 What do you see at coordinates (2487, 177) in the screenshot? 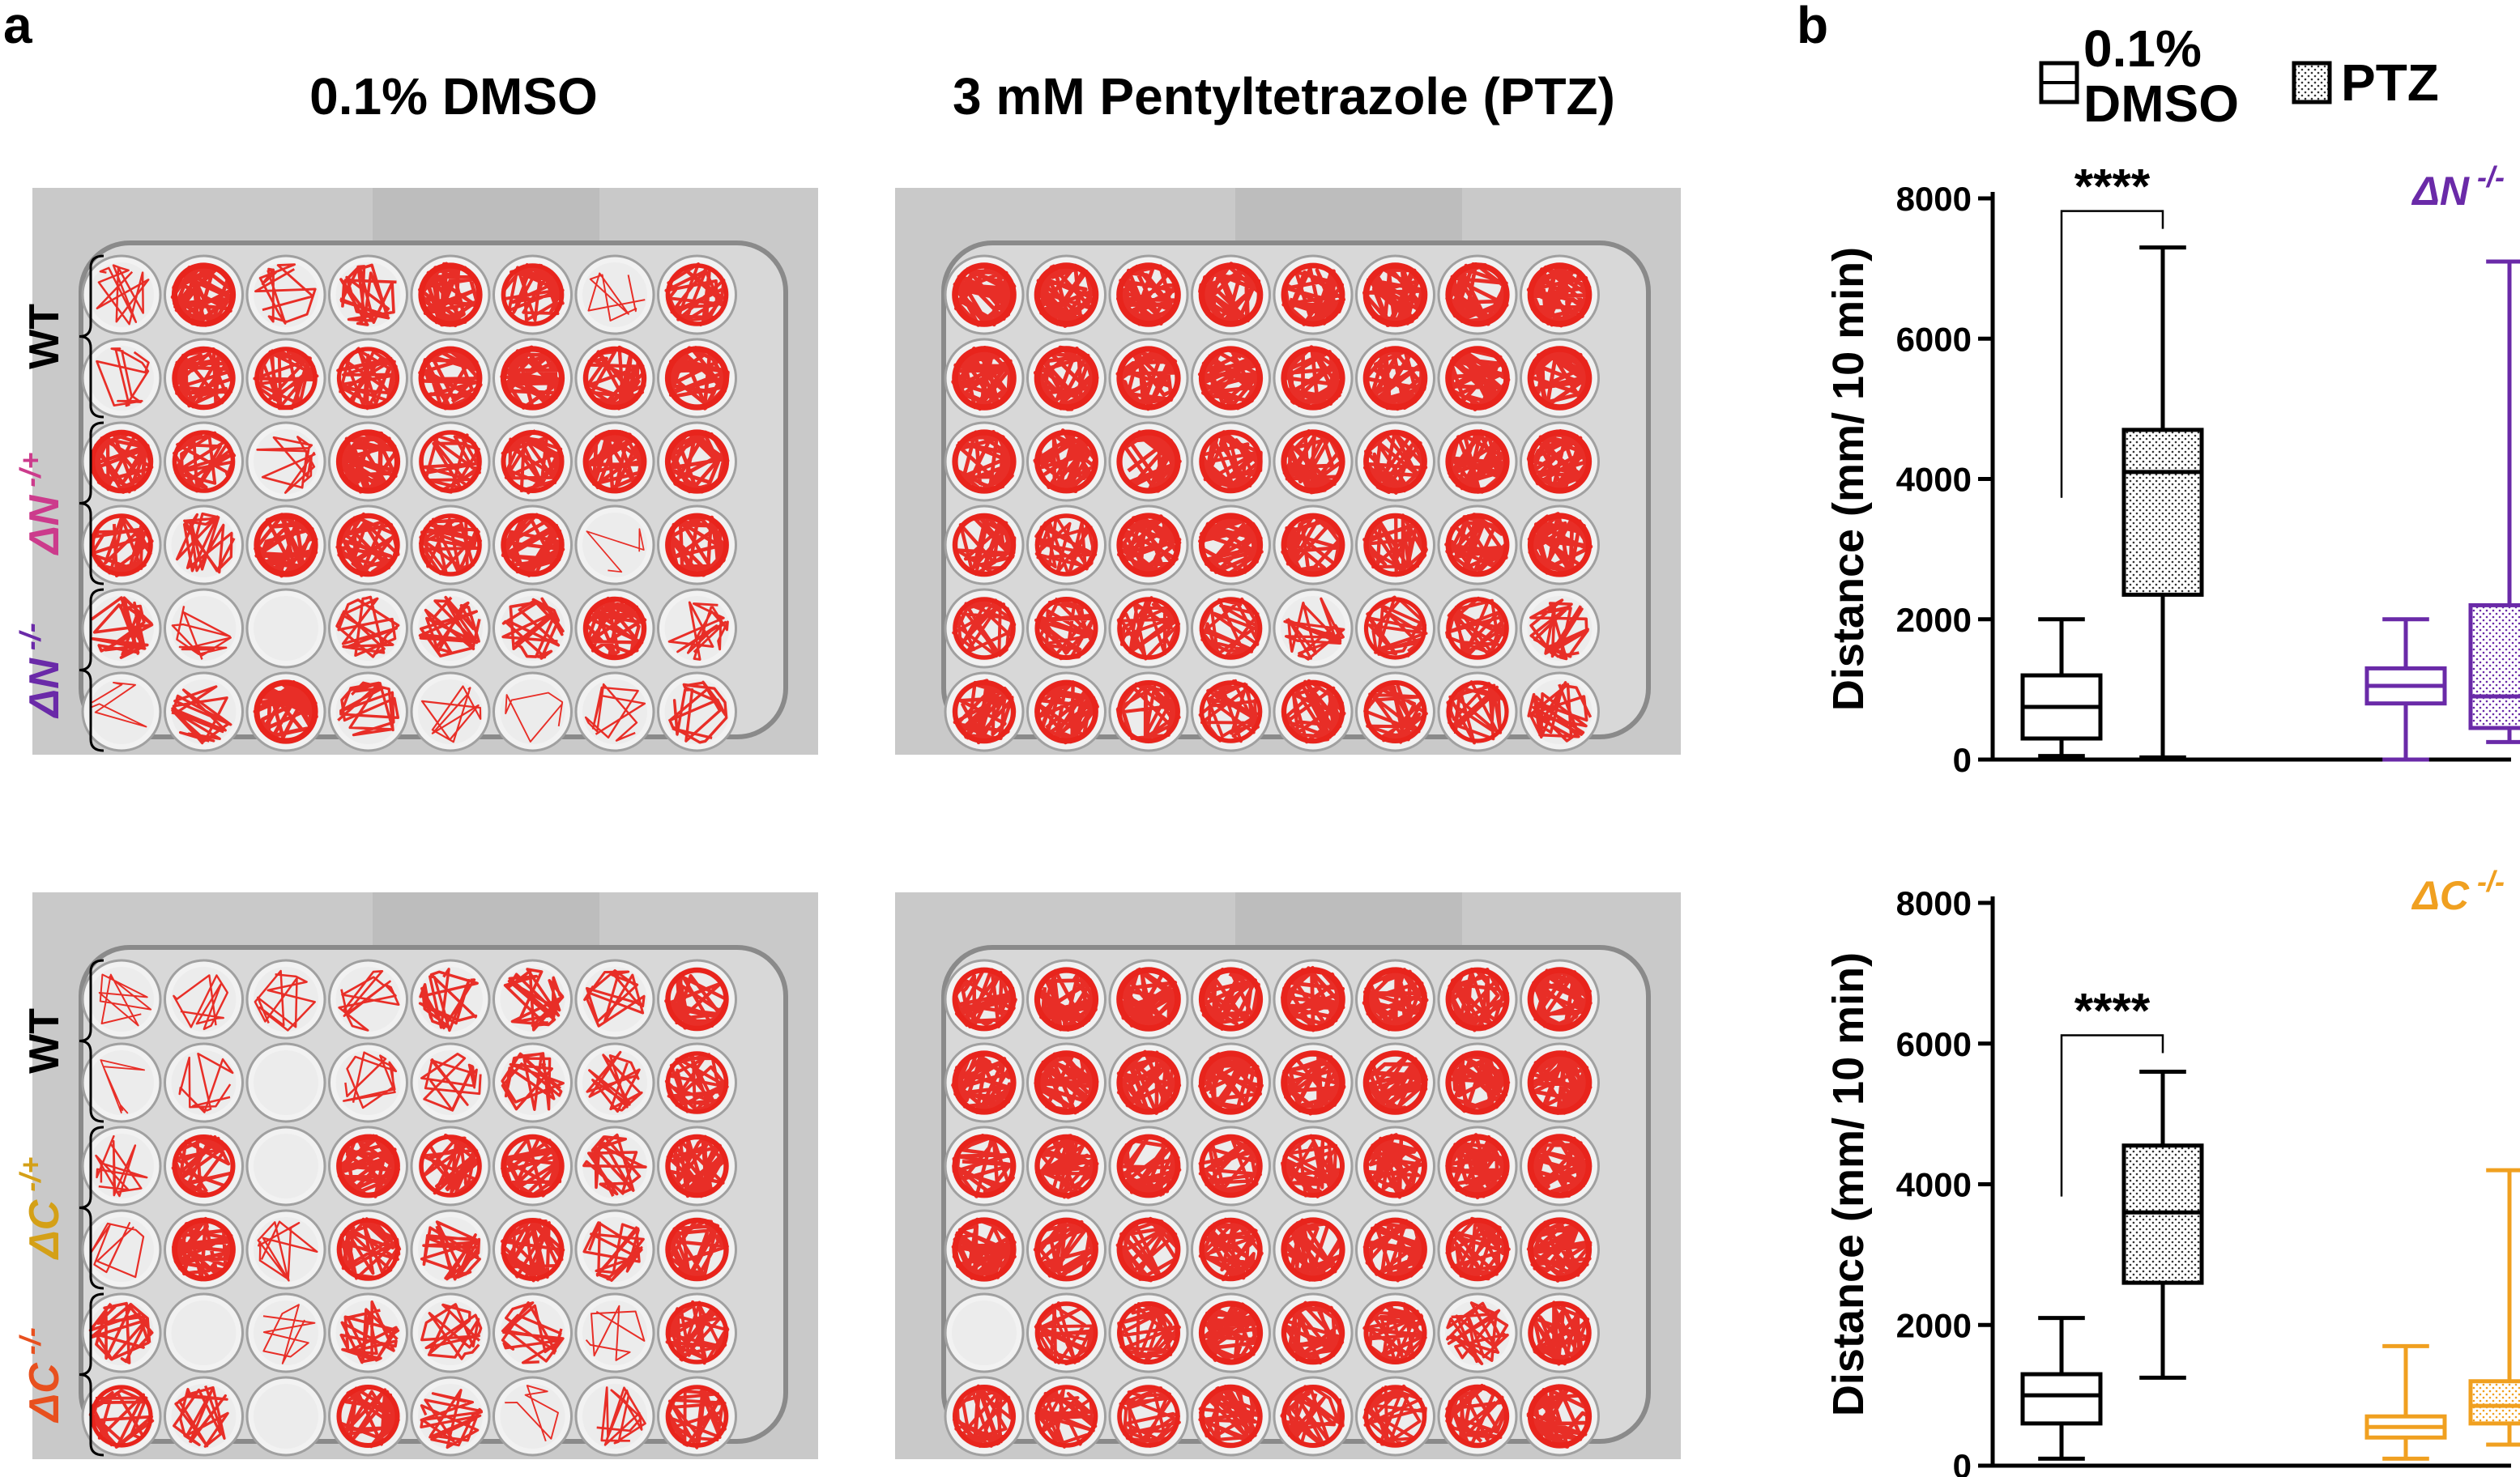
I see `genotype-label-superscript: -/-` at bounding box center [2487, 177].